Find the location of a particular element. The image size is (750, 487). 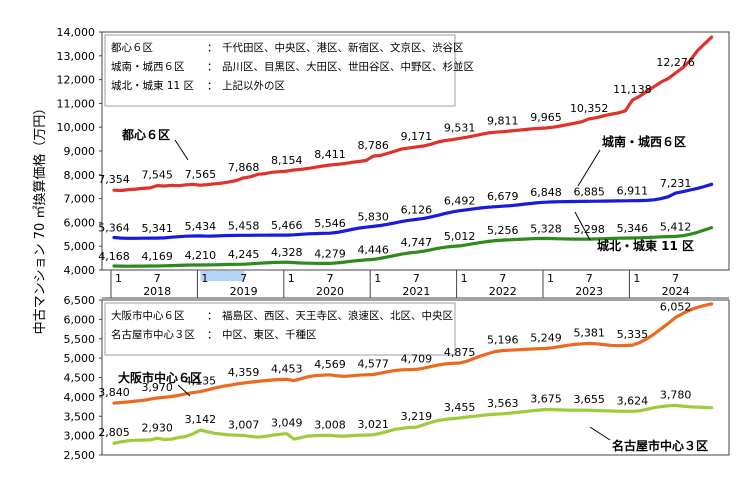

data-label: 4,577 is located at coordinates (373, 364).